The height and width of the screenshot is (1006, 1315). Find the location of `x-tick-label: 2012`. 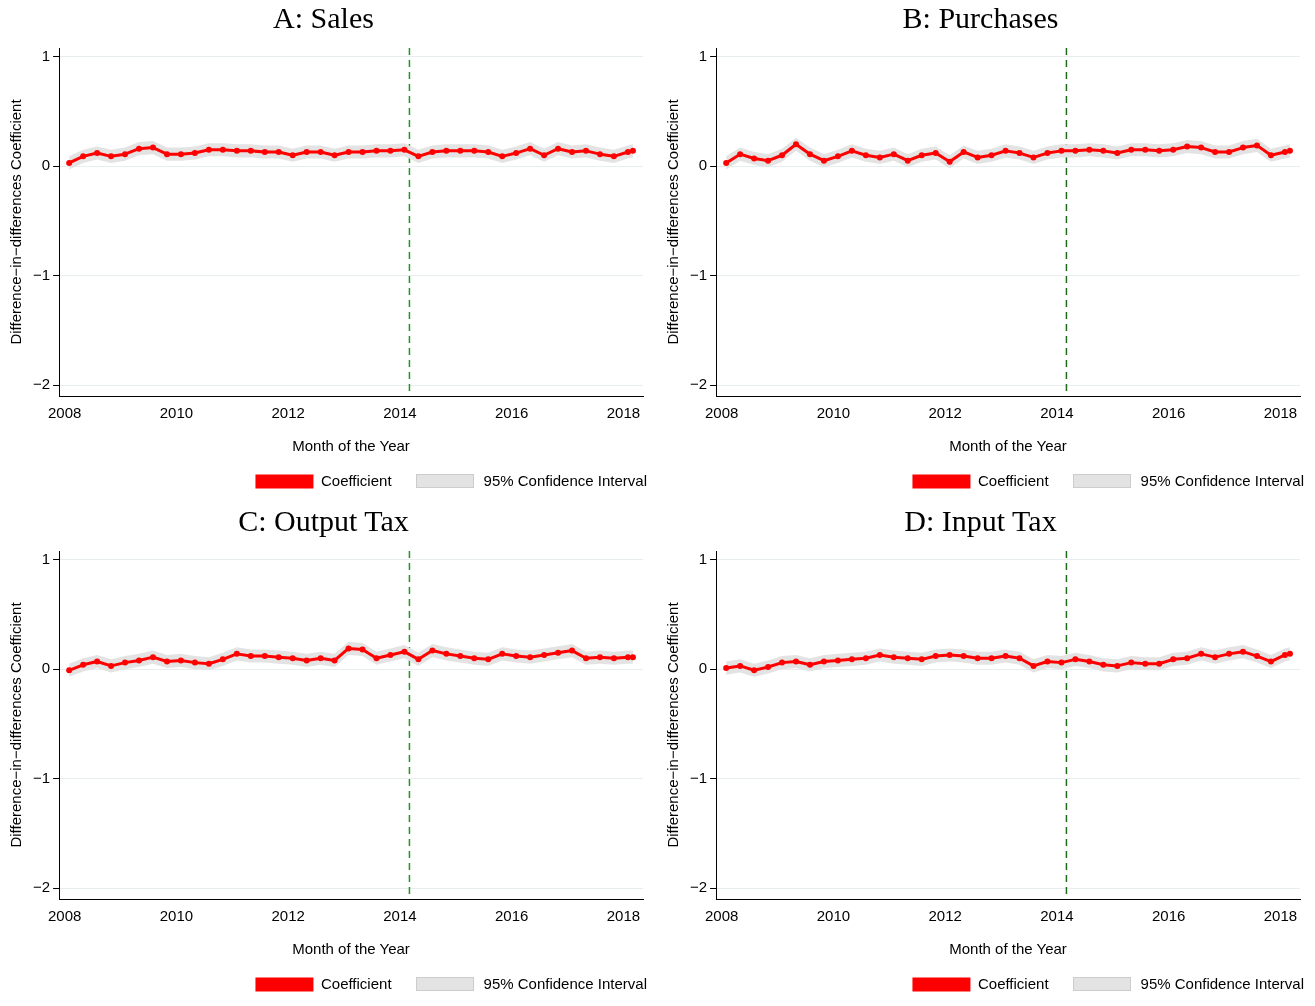

x-tick-label: 2012 is located at coordinates (945, 413).